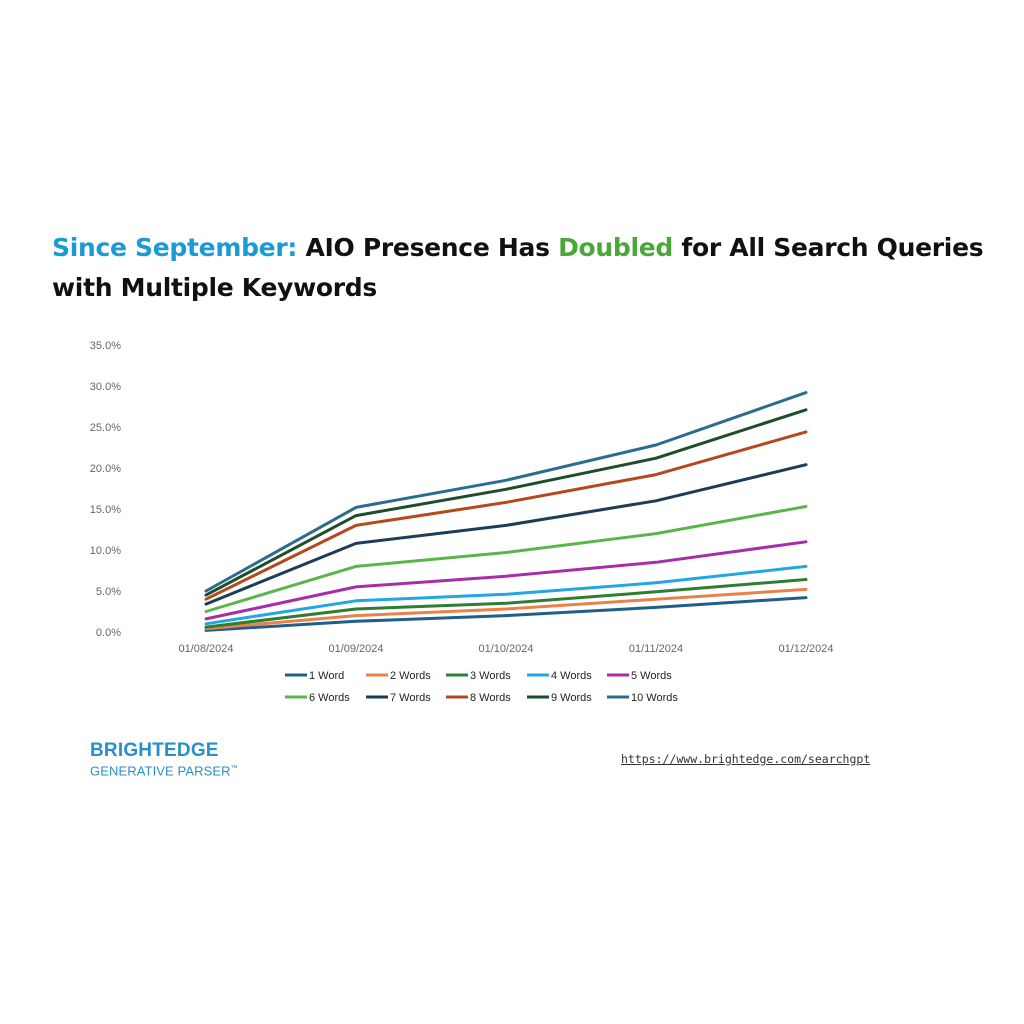 The image size is (1024, 1024). Describe the element at coordinates (805, 649) in the screenshot. I see `x-tick-label: 01/12/2024` at that location.